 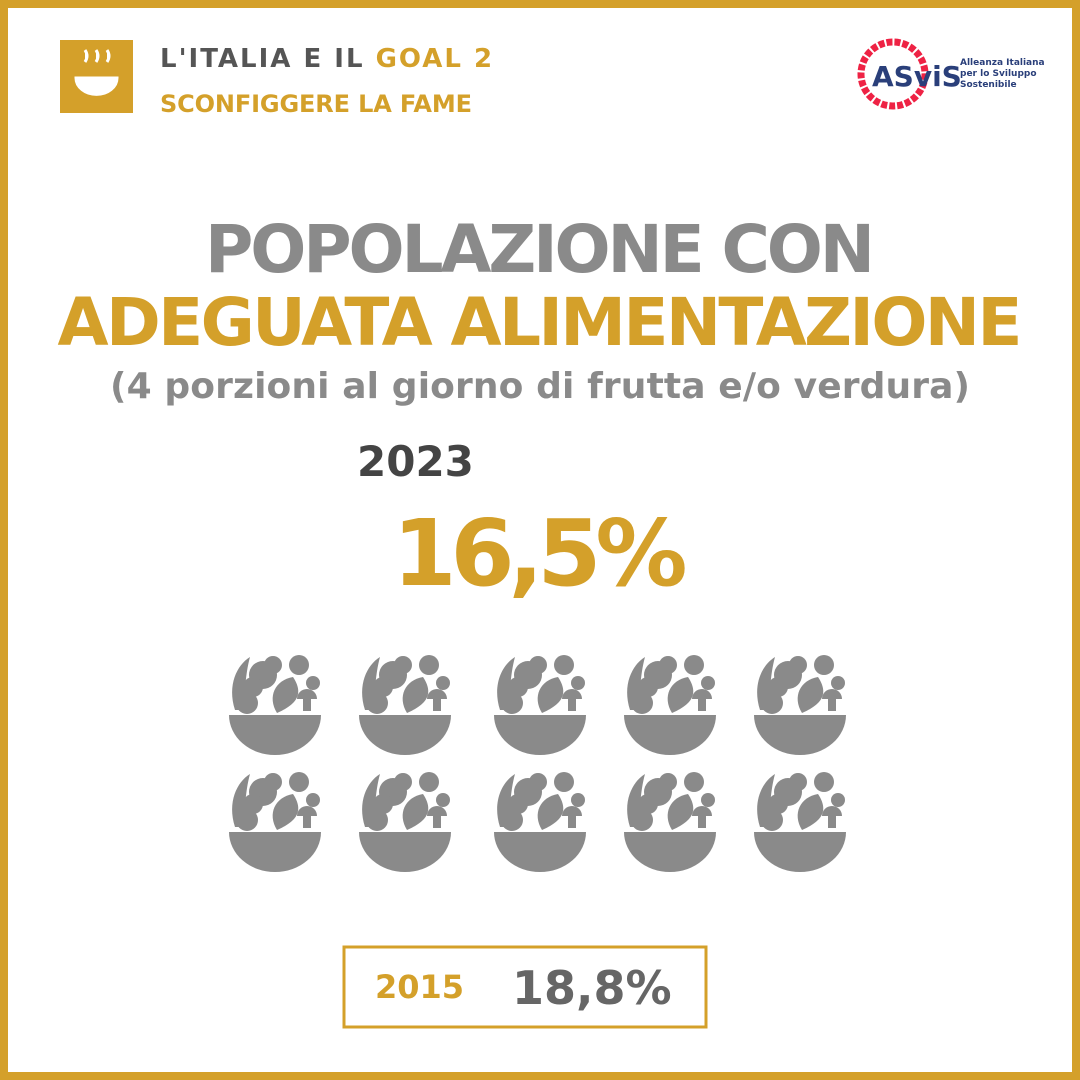 What do you see at coordinates (268, 59) in the screenshot?
I see `header-title-a: L'ITALIA E IL` at bounding box center [268, 59].